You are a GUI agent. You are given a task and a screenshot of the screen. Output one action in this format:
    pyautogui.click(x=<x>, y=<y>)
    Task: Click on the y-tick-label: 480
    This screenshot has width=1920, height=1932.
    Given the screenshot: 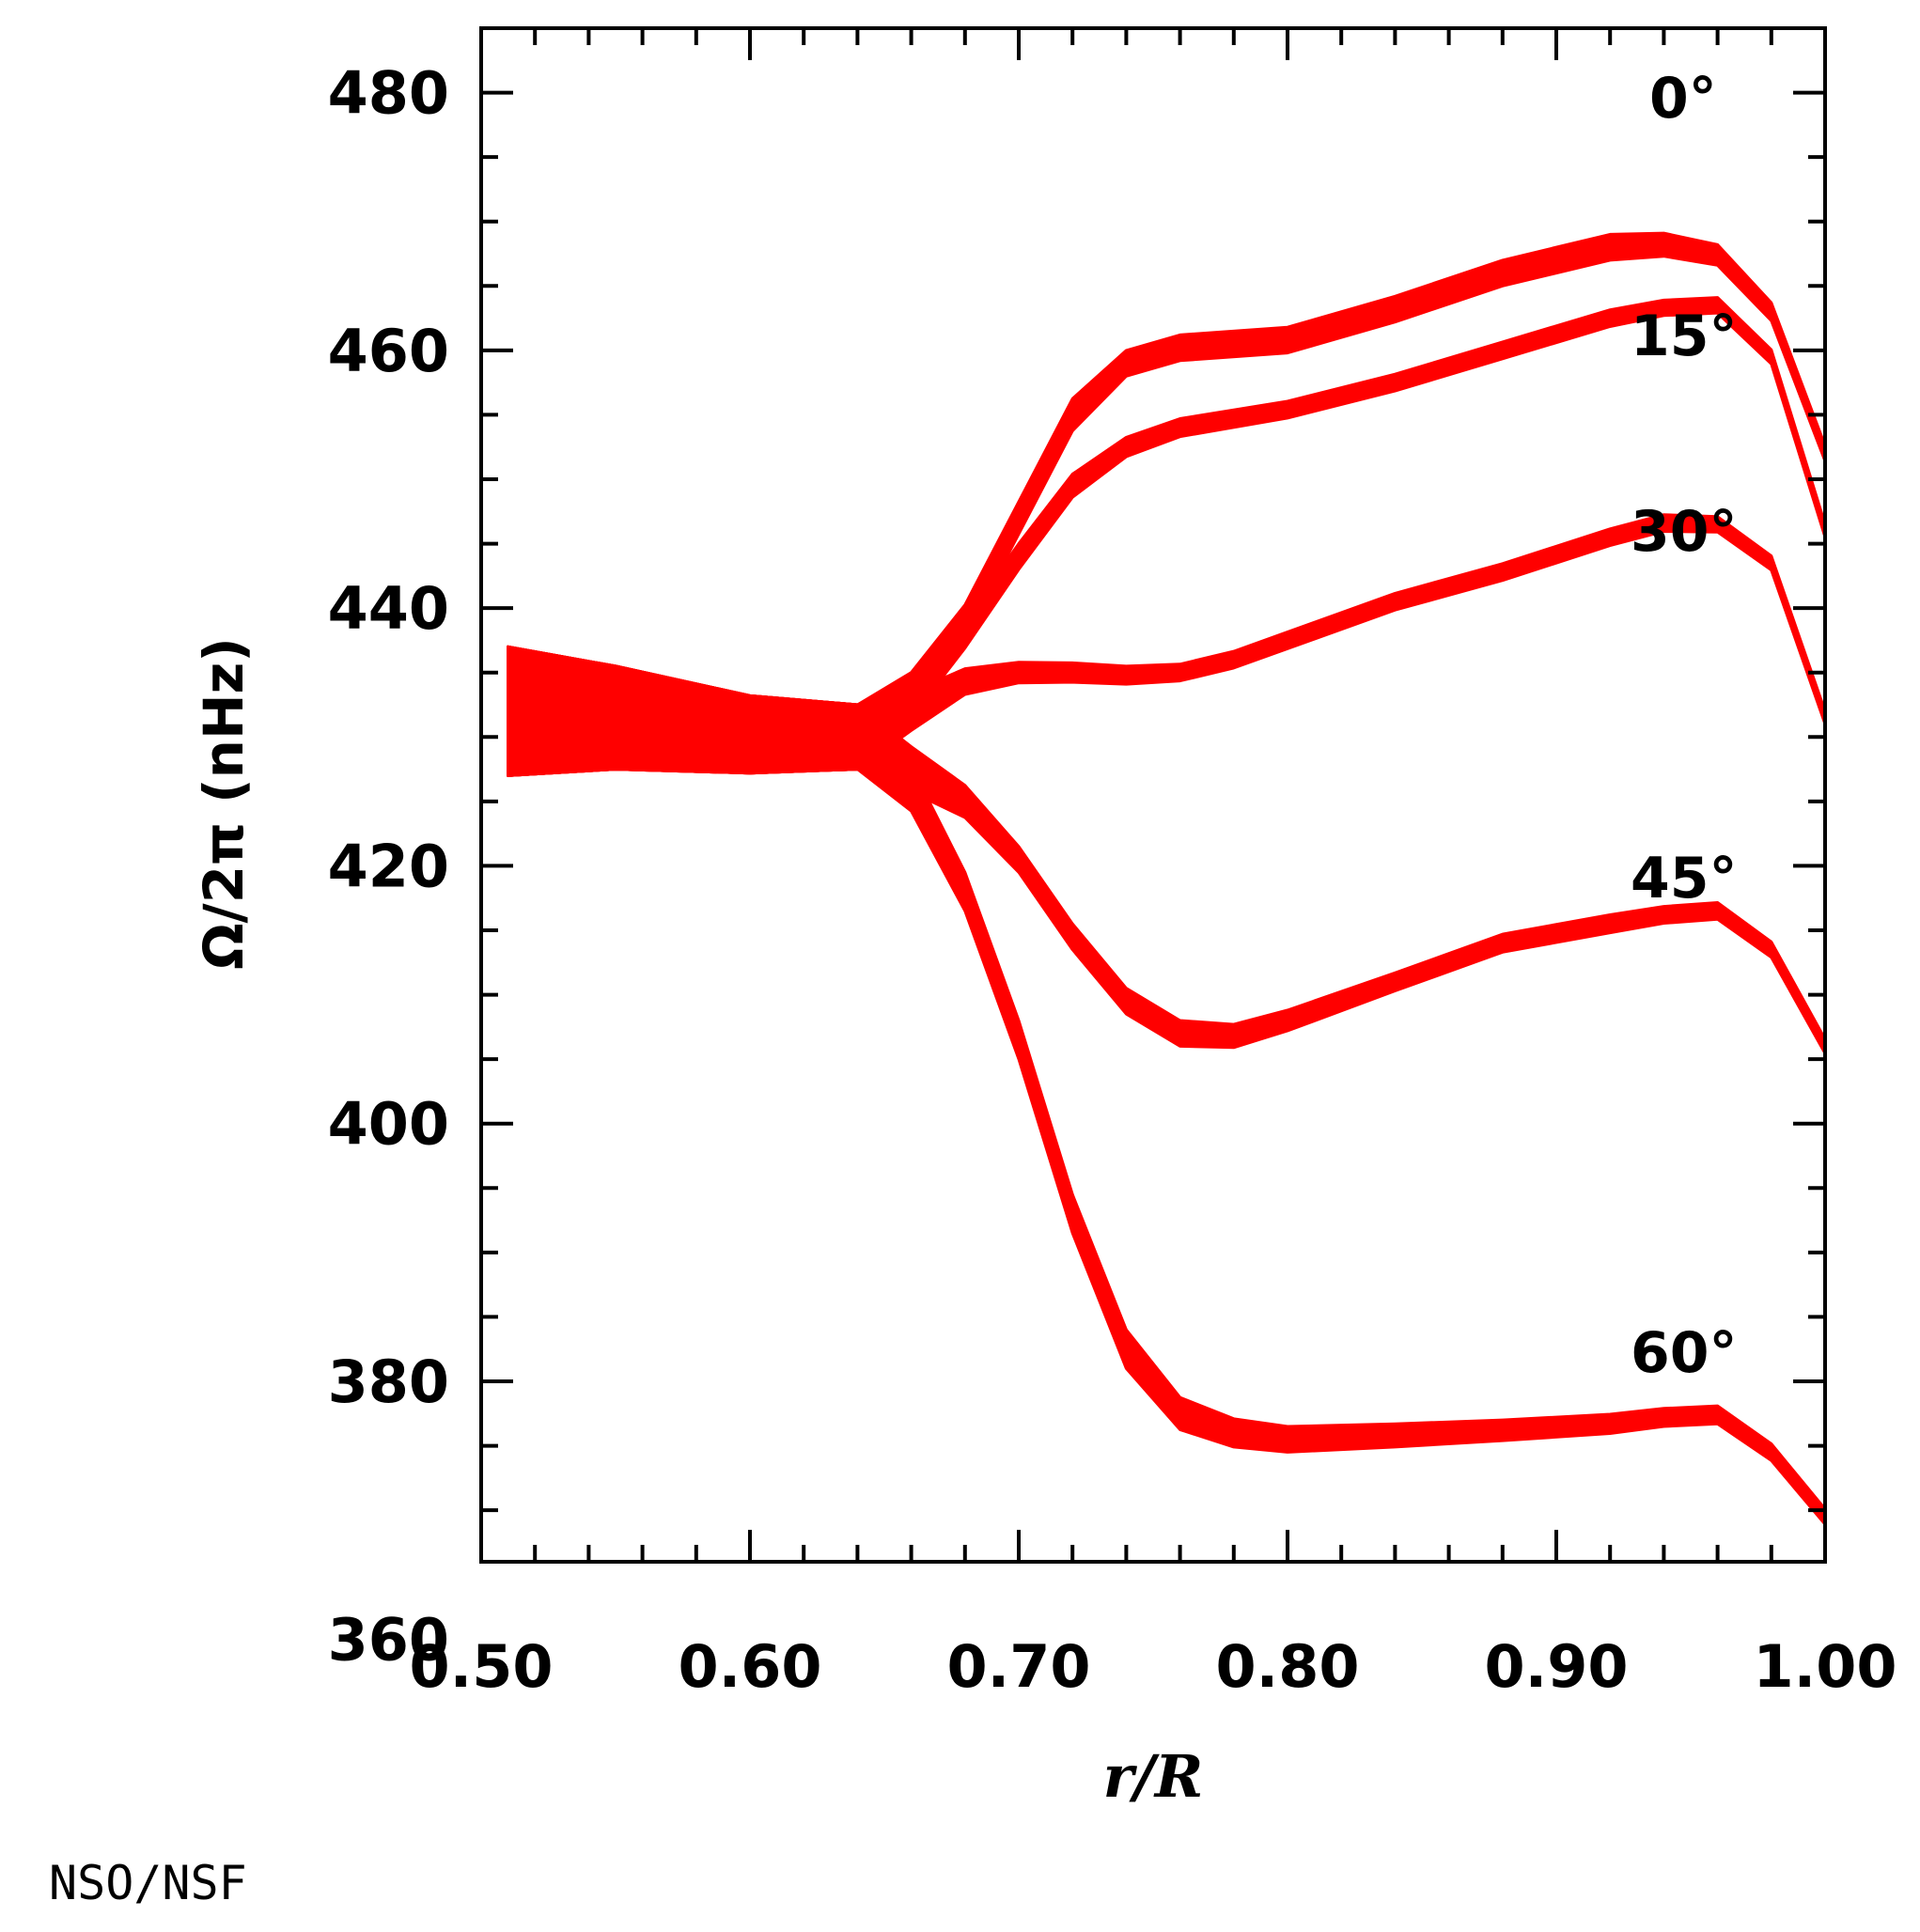 What is the action you would take?
    pyautogui.click(x=388, y=93)
    